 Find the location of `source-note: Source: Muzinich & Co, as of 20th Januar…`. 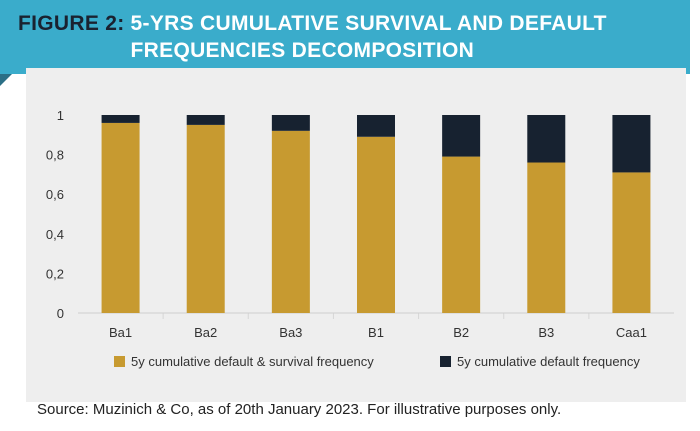

source-note: Source: Muzinich & Co, as of 20th Januar… is located at coordinates (299, 409).